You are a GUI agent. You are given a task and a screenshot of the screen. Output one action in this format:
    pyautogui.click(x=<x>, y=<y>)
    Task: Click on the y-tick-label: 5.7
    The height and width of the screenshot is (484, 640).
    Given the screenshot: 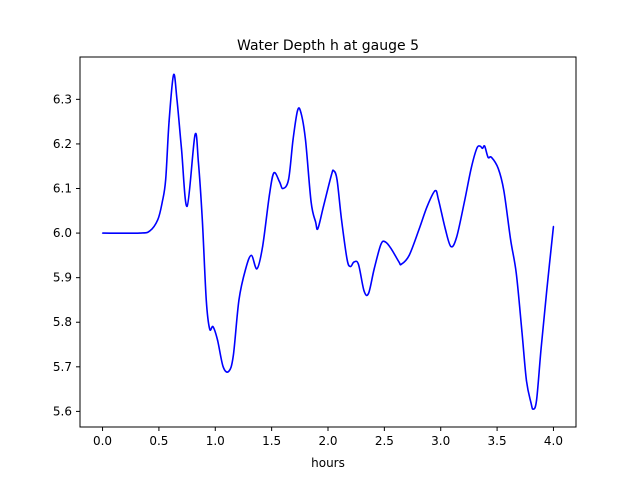 What is the action you would take?
    pyautogui.click(x=62, y=367)
    